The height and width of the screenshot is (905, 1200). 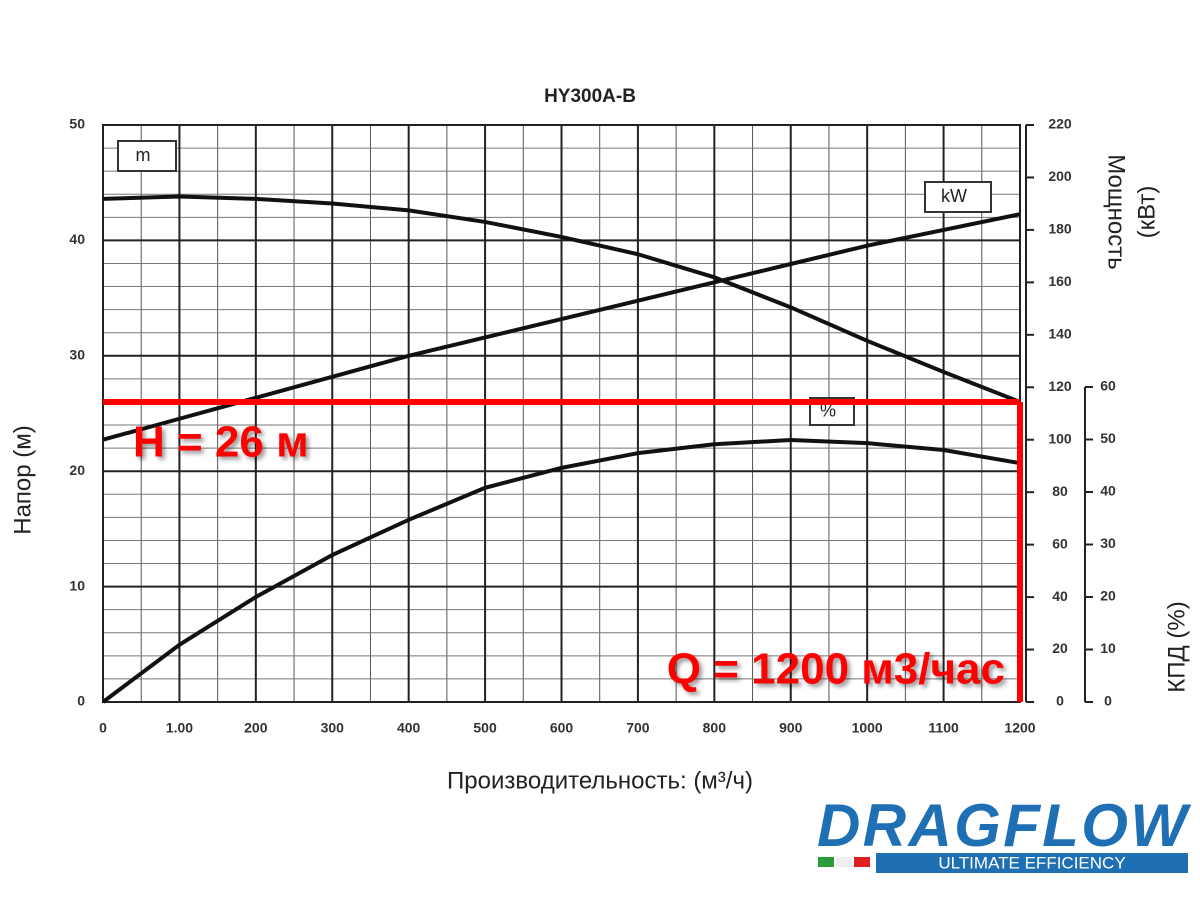 I want to click on y3-tick-label: 10, so click(x=1108, y=648).